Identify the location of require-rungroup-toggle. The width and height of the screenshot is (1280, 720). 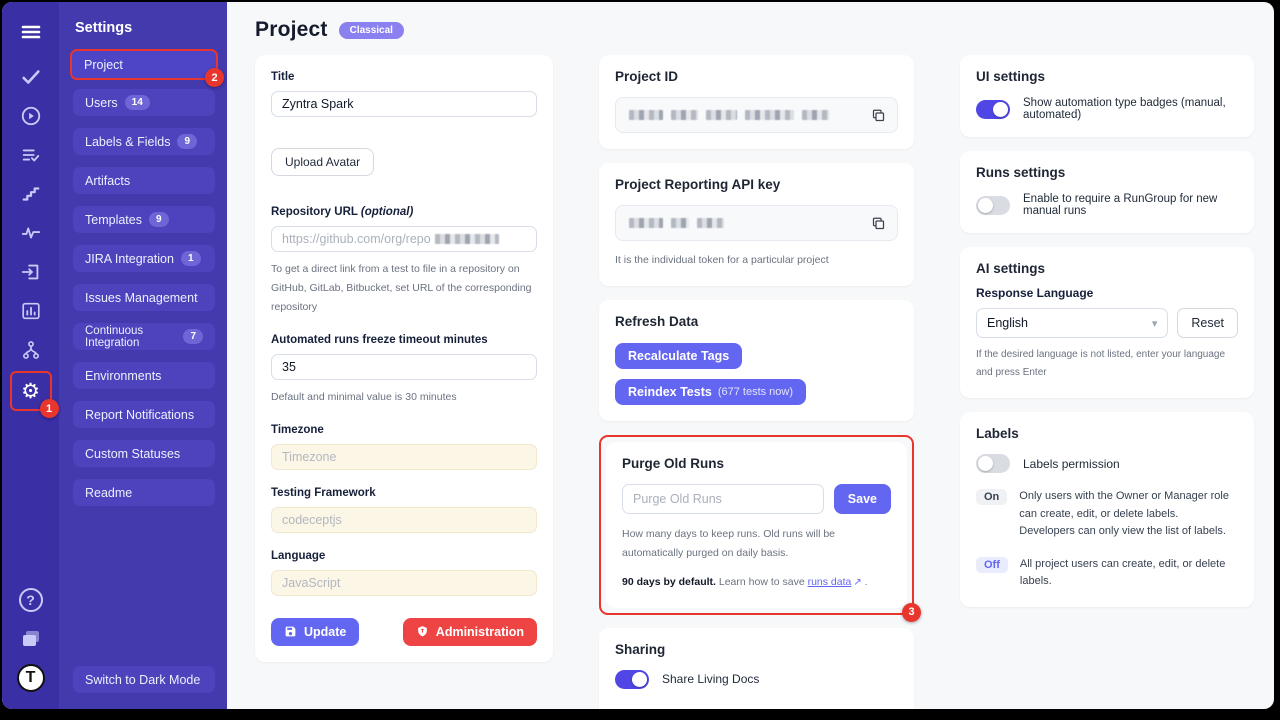
(993, 205).